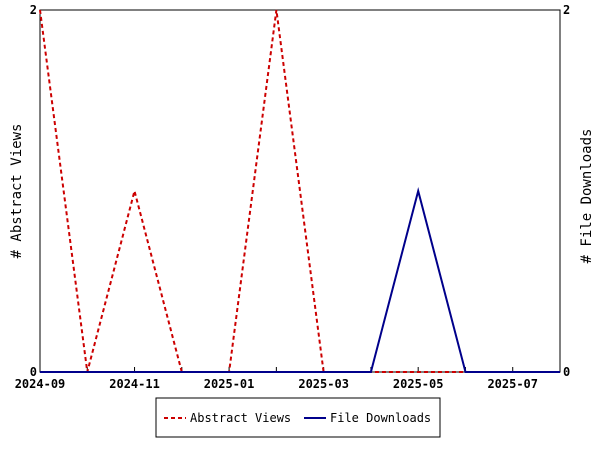  What do you see at coordinates (512, 384) in the screenshot?
I see `x-tick-label: 2025-07` at bounding box center [512, 384].